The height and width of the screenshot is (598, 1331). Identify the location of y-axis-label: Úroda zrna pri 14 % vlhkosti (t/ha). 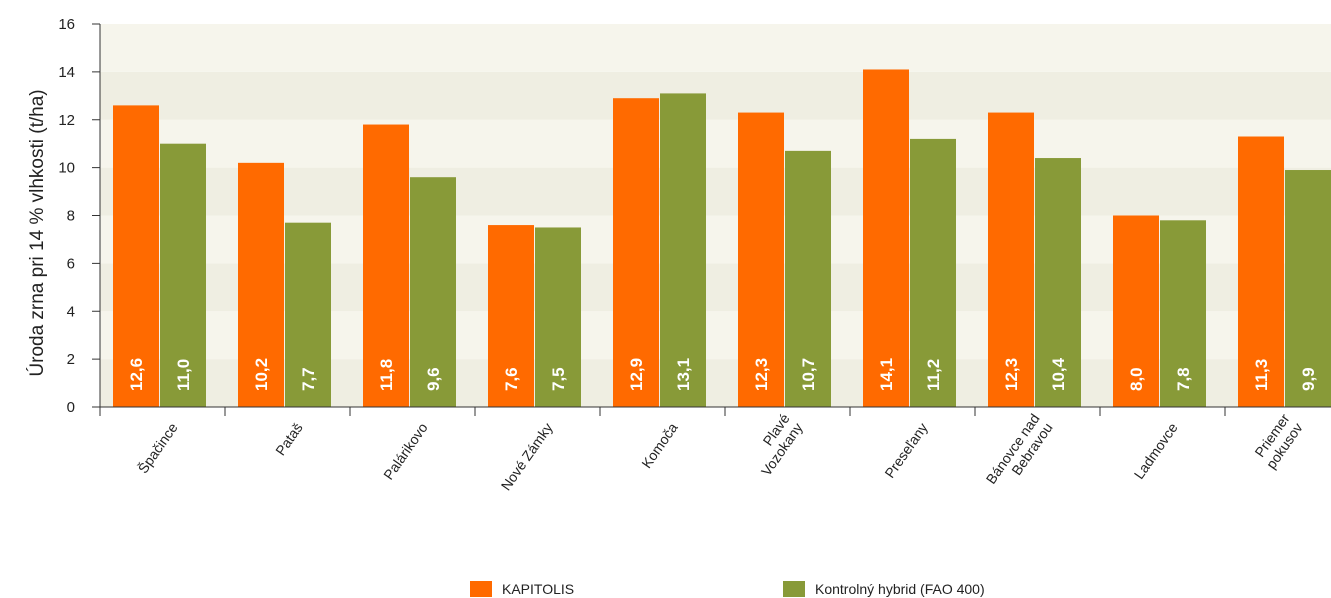
(37, 232).